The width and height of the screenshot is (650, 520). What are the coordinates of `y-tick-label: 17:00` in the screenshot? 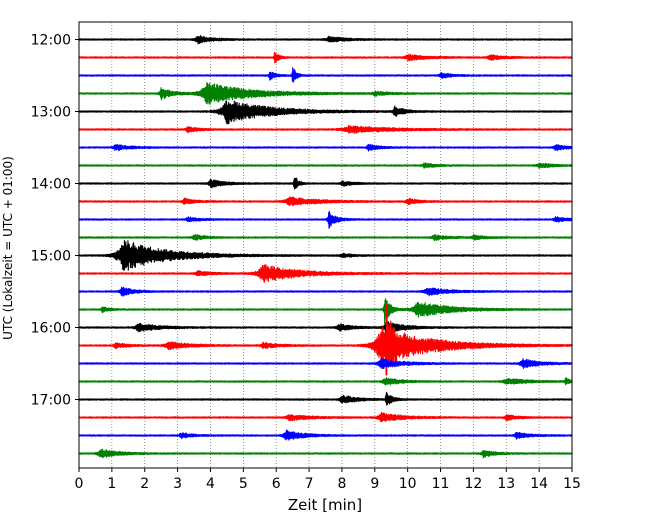 It's located at (51, 401).